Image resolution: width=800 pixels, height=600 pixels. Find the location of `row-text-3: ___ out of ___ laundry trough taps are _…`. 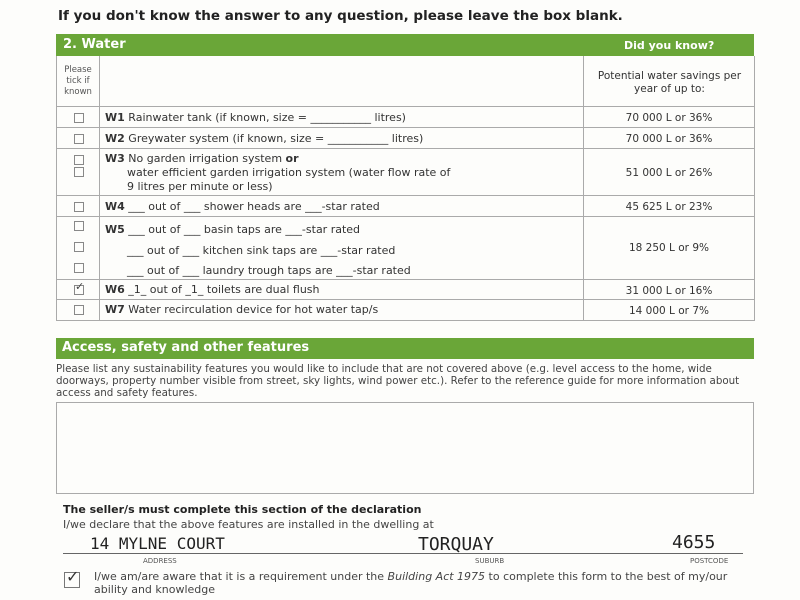

row-text-3: ___ out of ___ laundry trough taps are _… is located at coordinates (269, 270).